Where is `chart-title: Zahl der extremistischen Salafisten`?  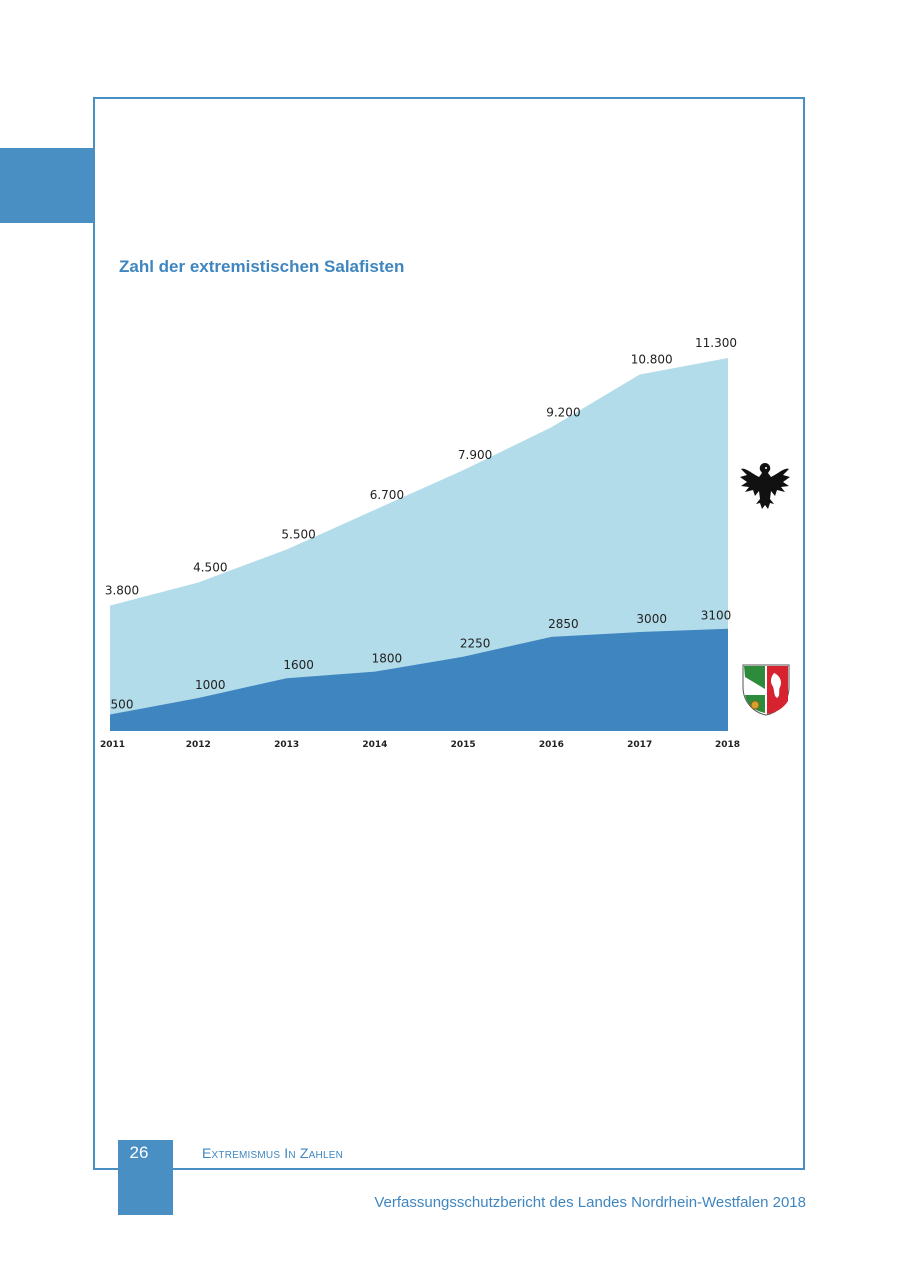 chart-title: Zahl der extremistischen Salafisten is located at coordinates (262, 266).